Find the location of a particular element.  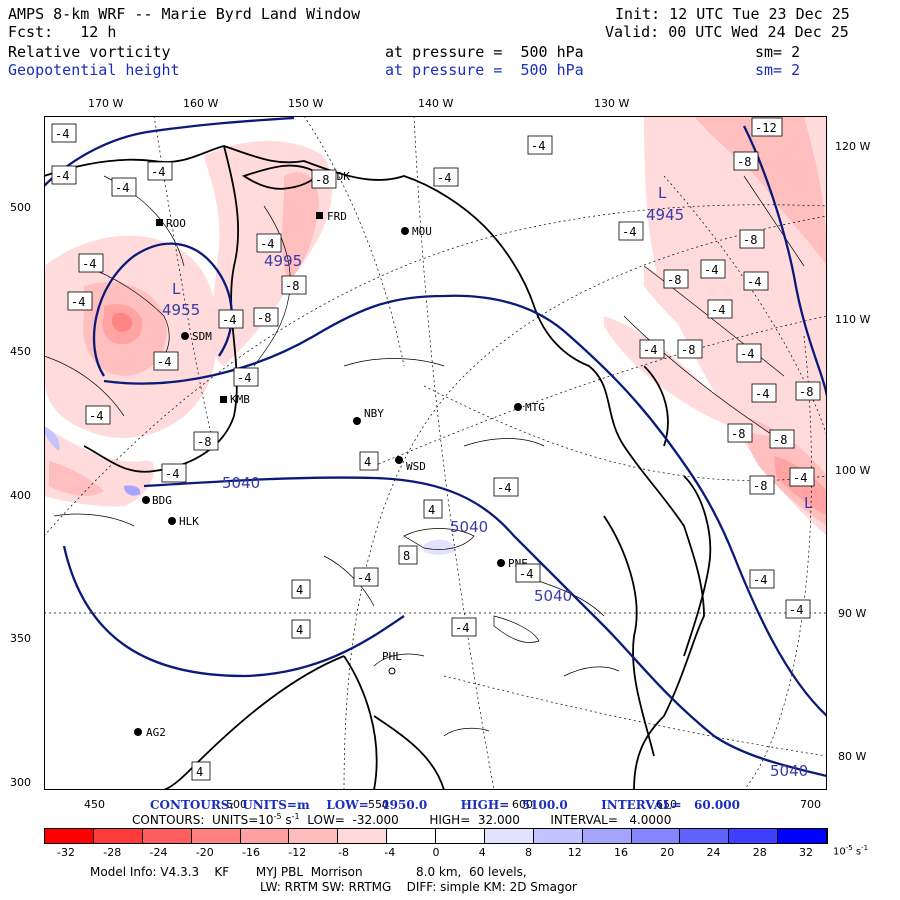

bottom-grid-label: 700 is located at coordinates (810, 804).